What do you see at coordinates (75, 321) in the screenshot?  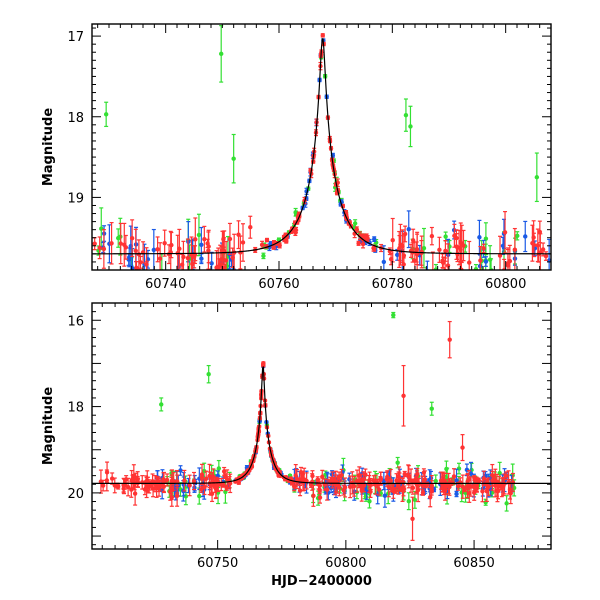 I see `y-tick-label: 16` at bounding box center [75, 321].